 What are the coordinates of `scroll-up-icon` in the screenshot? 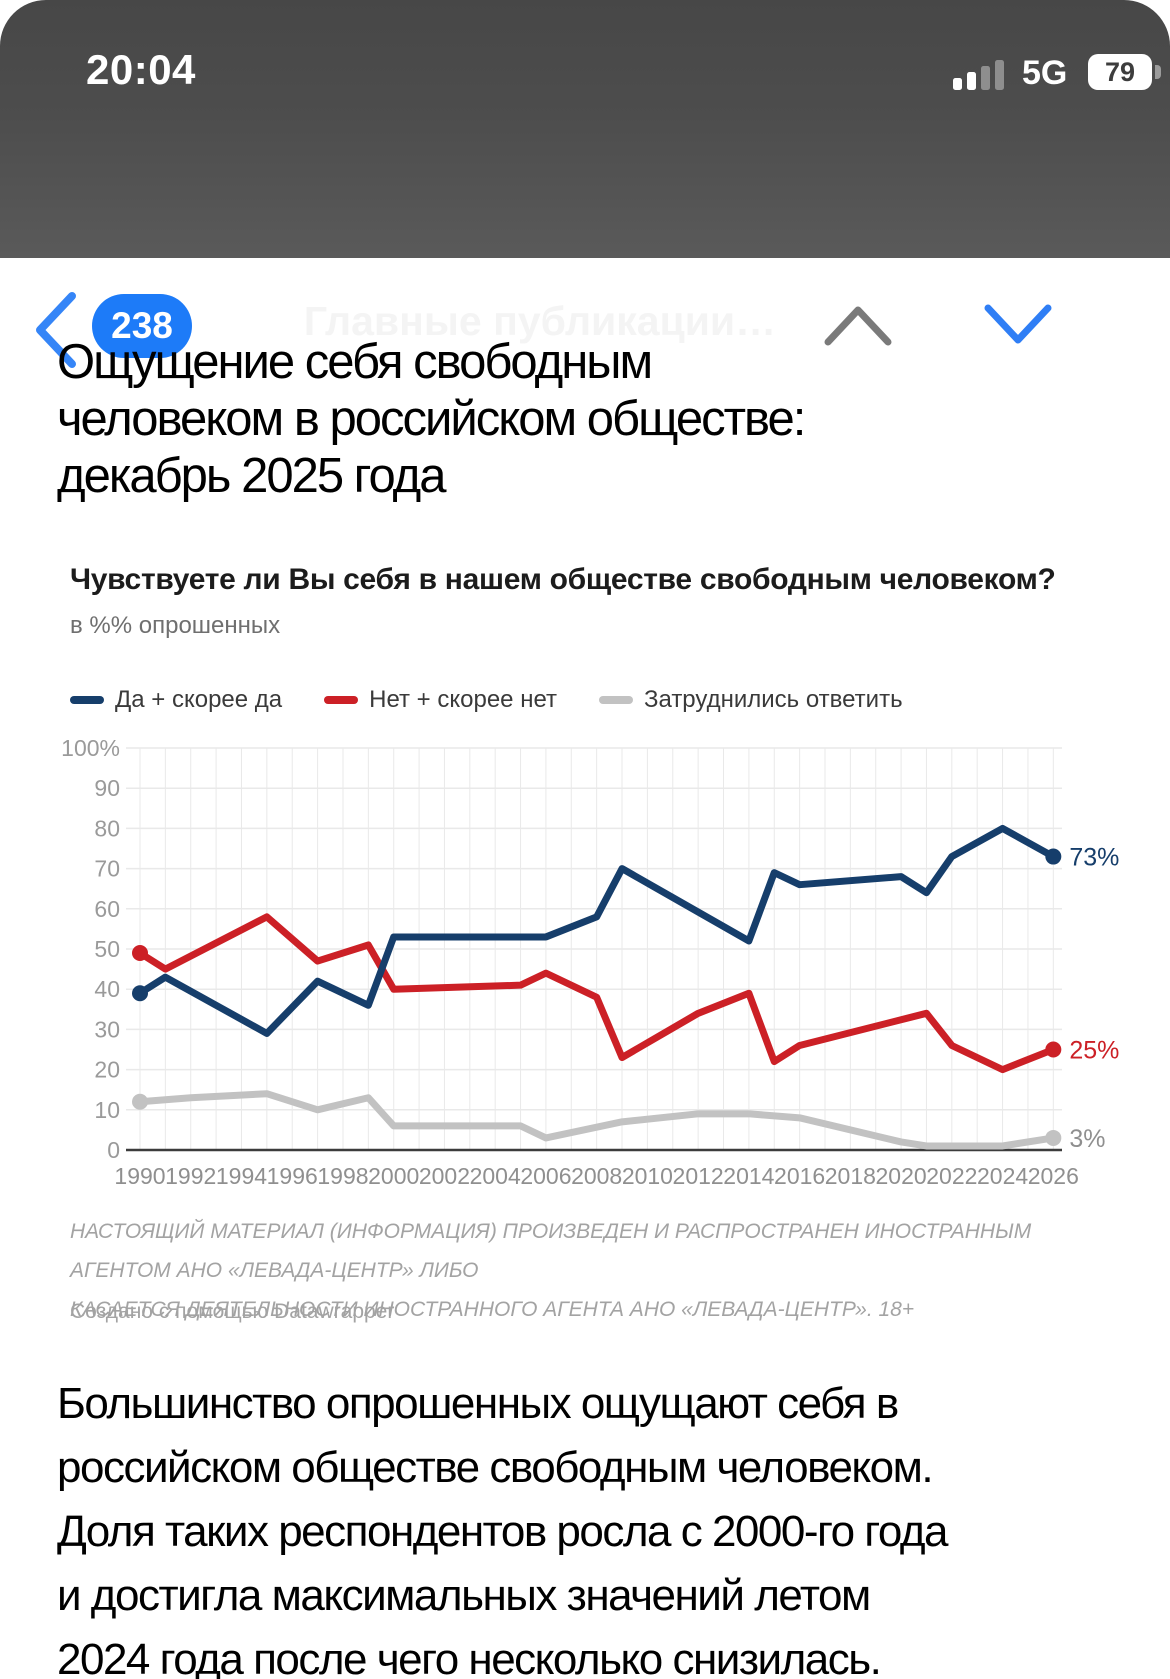 It's located at (858, 325).